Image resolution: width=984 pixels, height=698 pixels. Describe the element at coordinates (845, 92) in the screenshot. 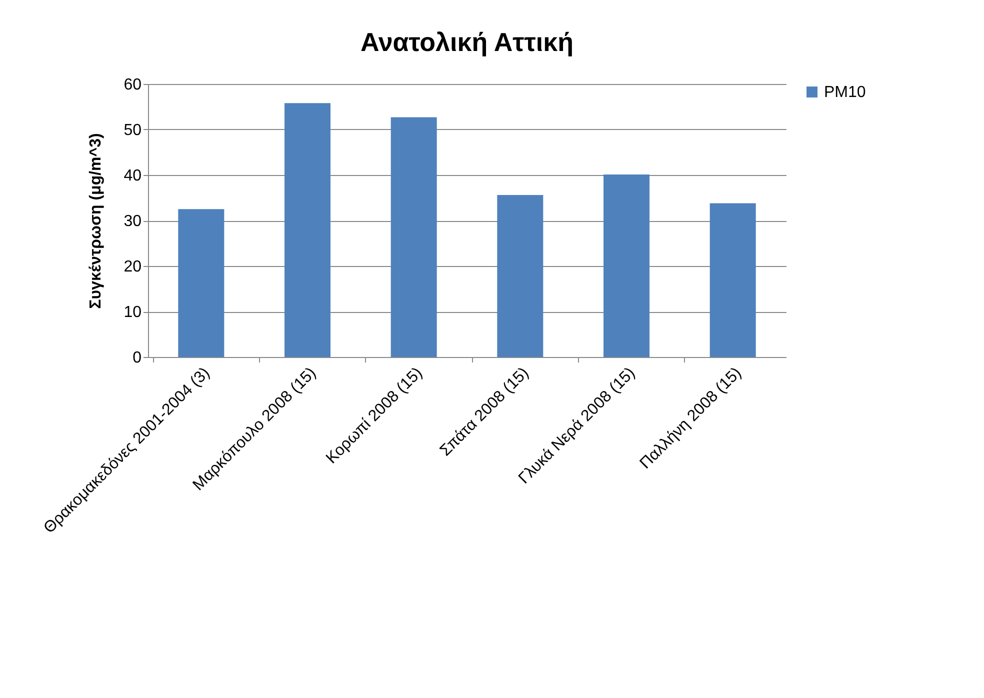

I see `legend-label: PM10` at that location.